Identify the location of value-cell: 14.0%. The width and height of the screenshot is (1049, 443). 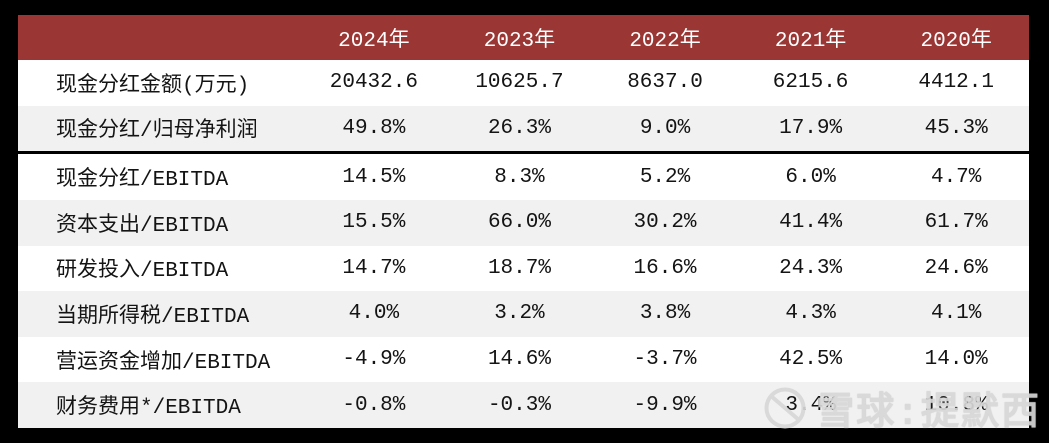
(956, 360).